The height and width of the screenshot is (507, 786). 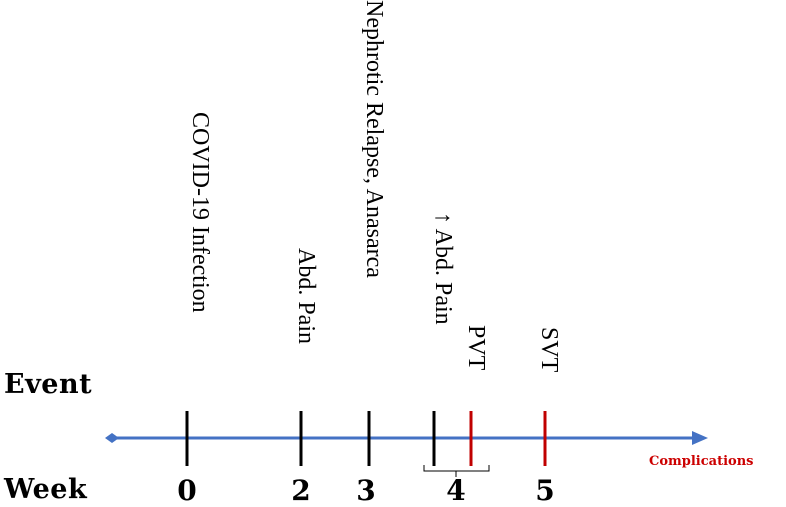 I want to click on event-row-label: Event, so click(x=48, y=384).